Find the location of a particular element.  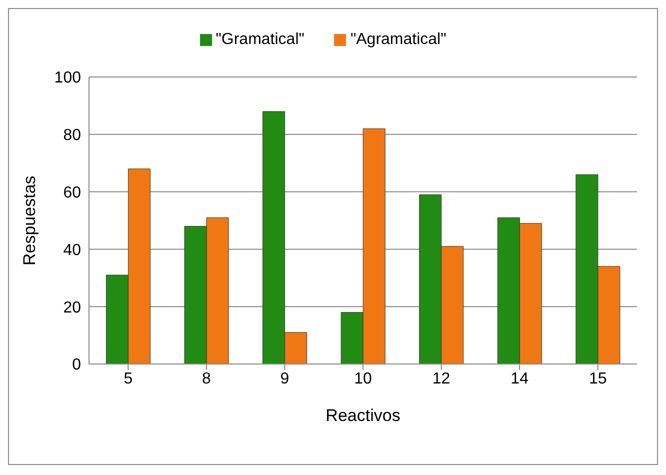

y-tick-label: 40 is located at coordinates (72, 250).